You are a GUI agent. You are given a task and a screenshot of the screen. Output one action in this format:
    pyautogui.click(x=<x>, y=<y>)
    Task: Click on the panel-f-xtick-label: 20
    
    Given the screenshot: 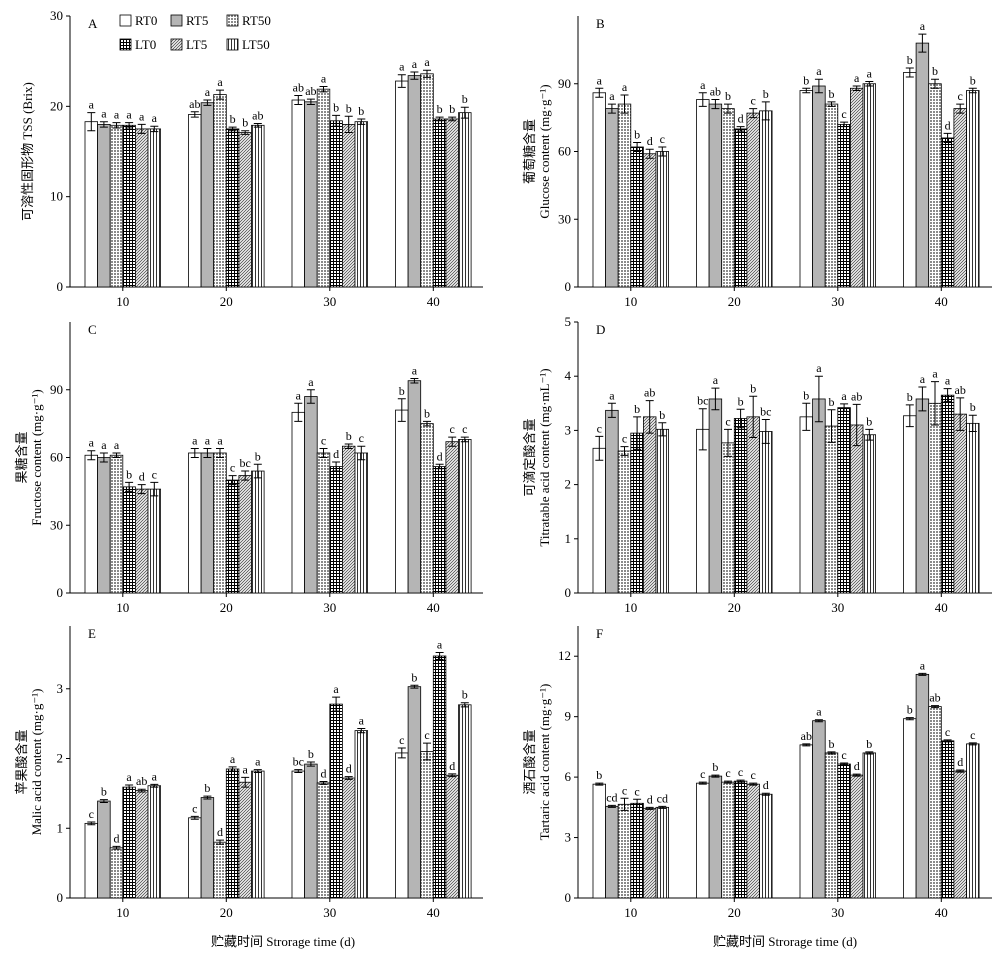 What is the action you would take?
    pyautogui.click(x=734, y=912)
    